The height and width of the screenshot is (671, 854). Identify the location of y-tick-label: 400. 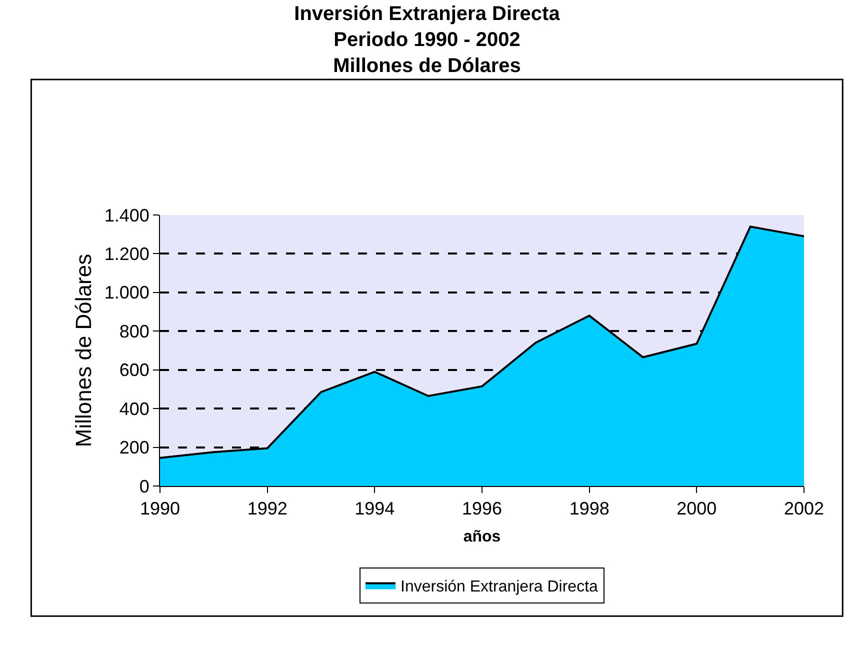
(134, 408).